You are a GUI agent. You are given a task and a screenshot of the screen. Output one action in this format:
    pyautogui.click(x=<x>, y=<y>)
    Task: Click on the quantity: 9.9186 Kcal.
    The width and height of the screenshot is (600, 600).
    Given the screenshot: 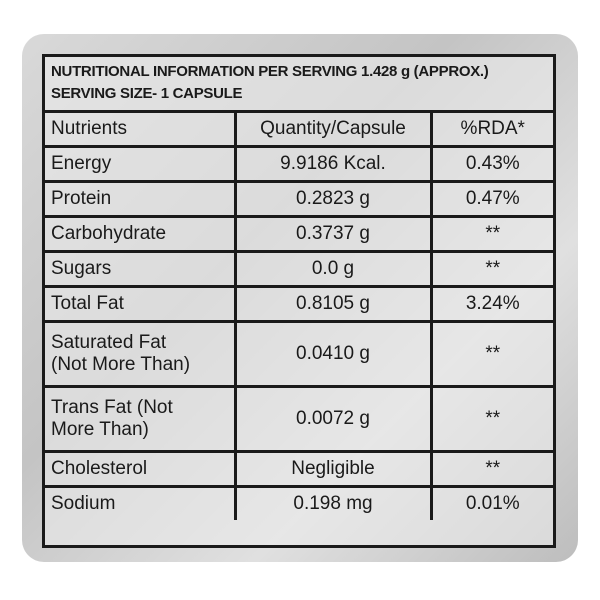 What is the action you would take?
    pyautogui.click(x=333, y=164)
    